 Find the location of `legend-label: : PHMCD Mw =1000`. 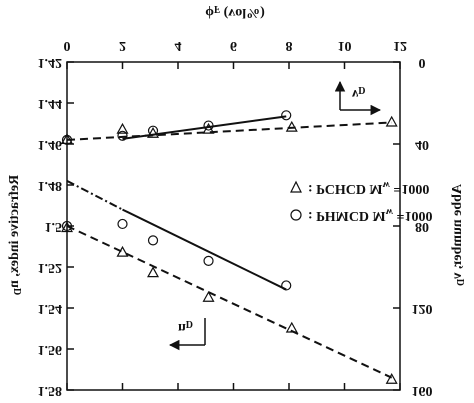

legend-label: : PHMCD Mw =1000 is located at coordinates (370, 214).